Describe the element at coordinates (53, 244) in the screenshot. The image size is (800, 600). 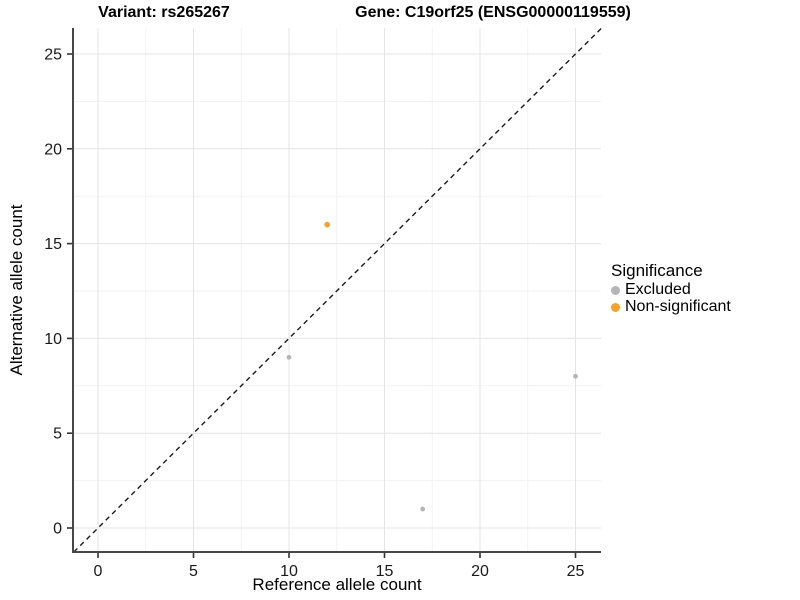
I see `y-tick-label: 15` at that location.